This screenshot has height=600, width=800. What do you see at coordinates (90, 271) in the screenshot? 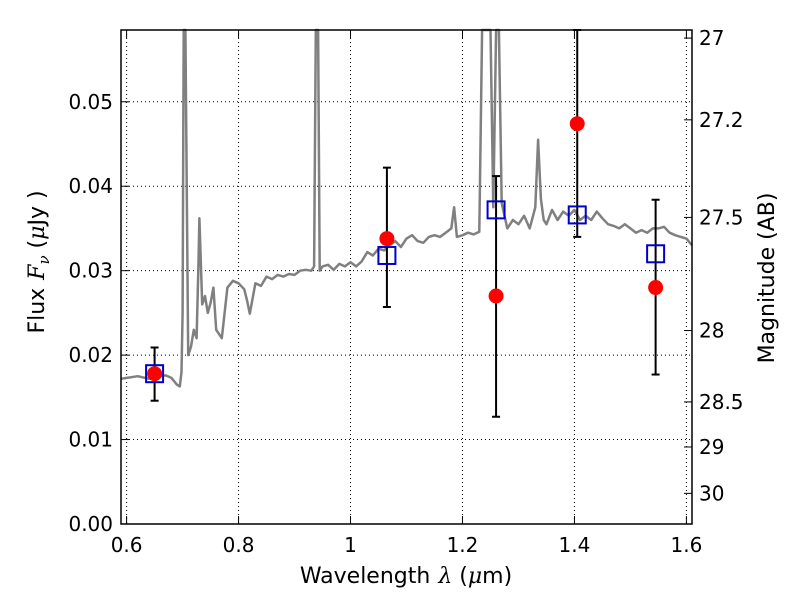
I see `y-tick-label: 0.03` at bounding box center [90, 271].